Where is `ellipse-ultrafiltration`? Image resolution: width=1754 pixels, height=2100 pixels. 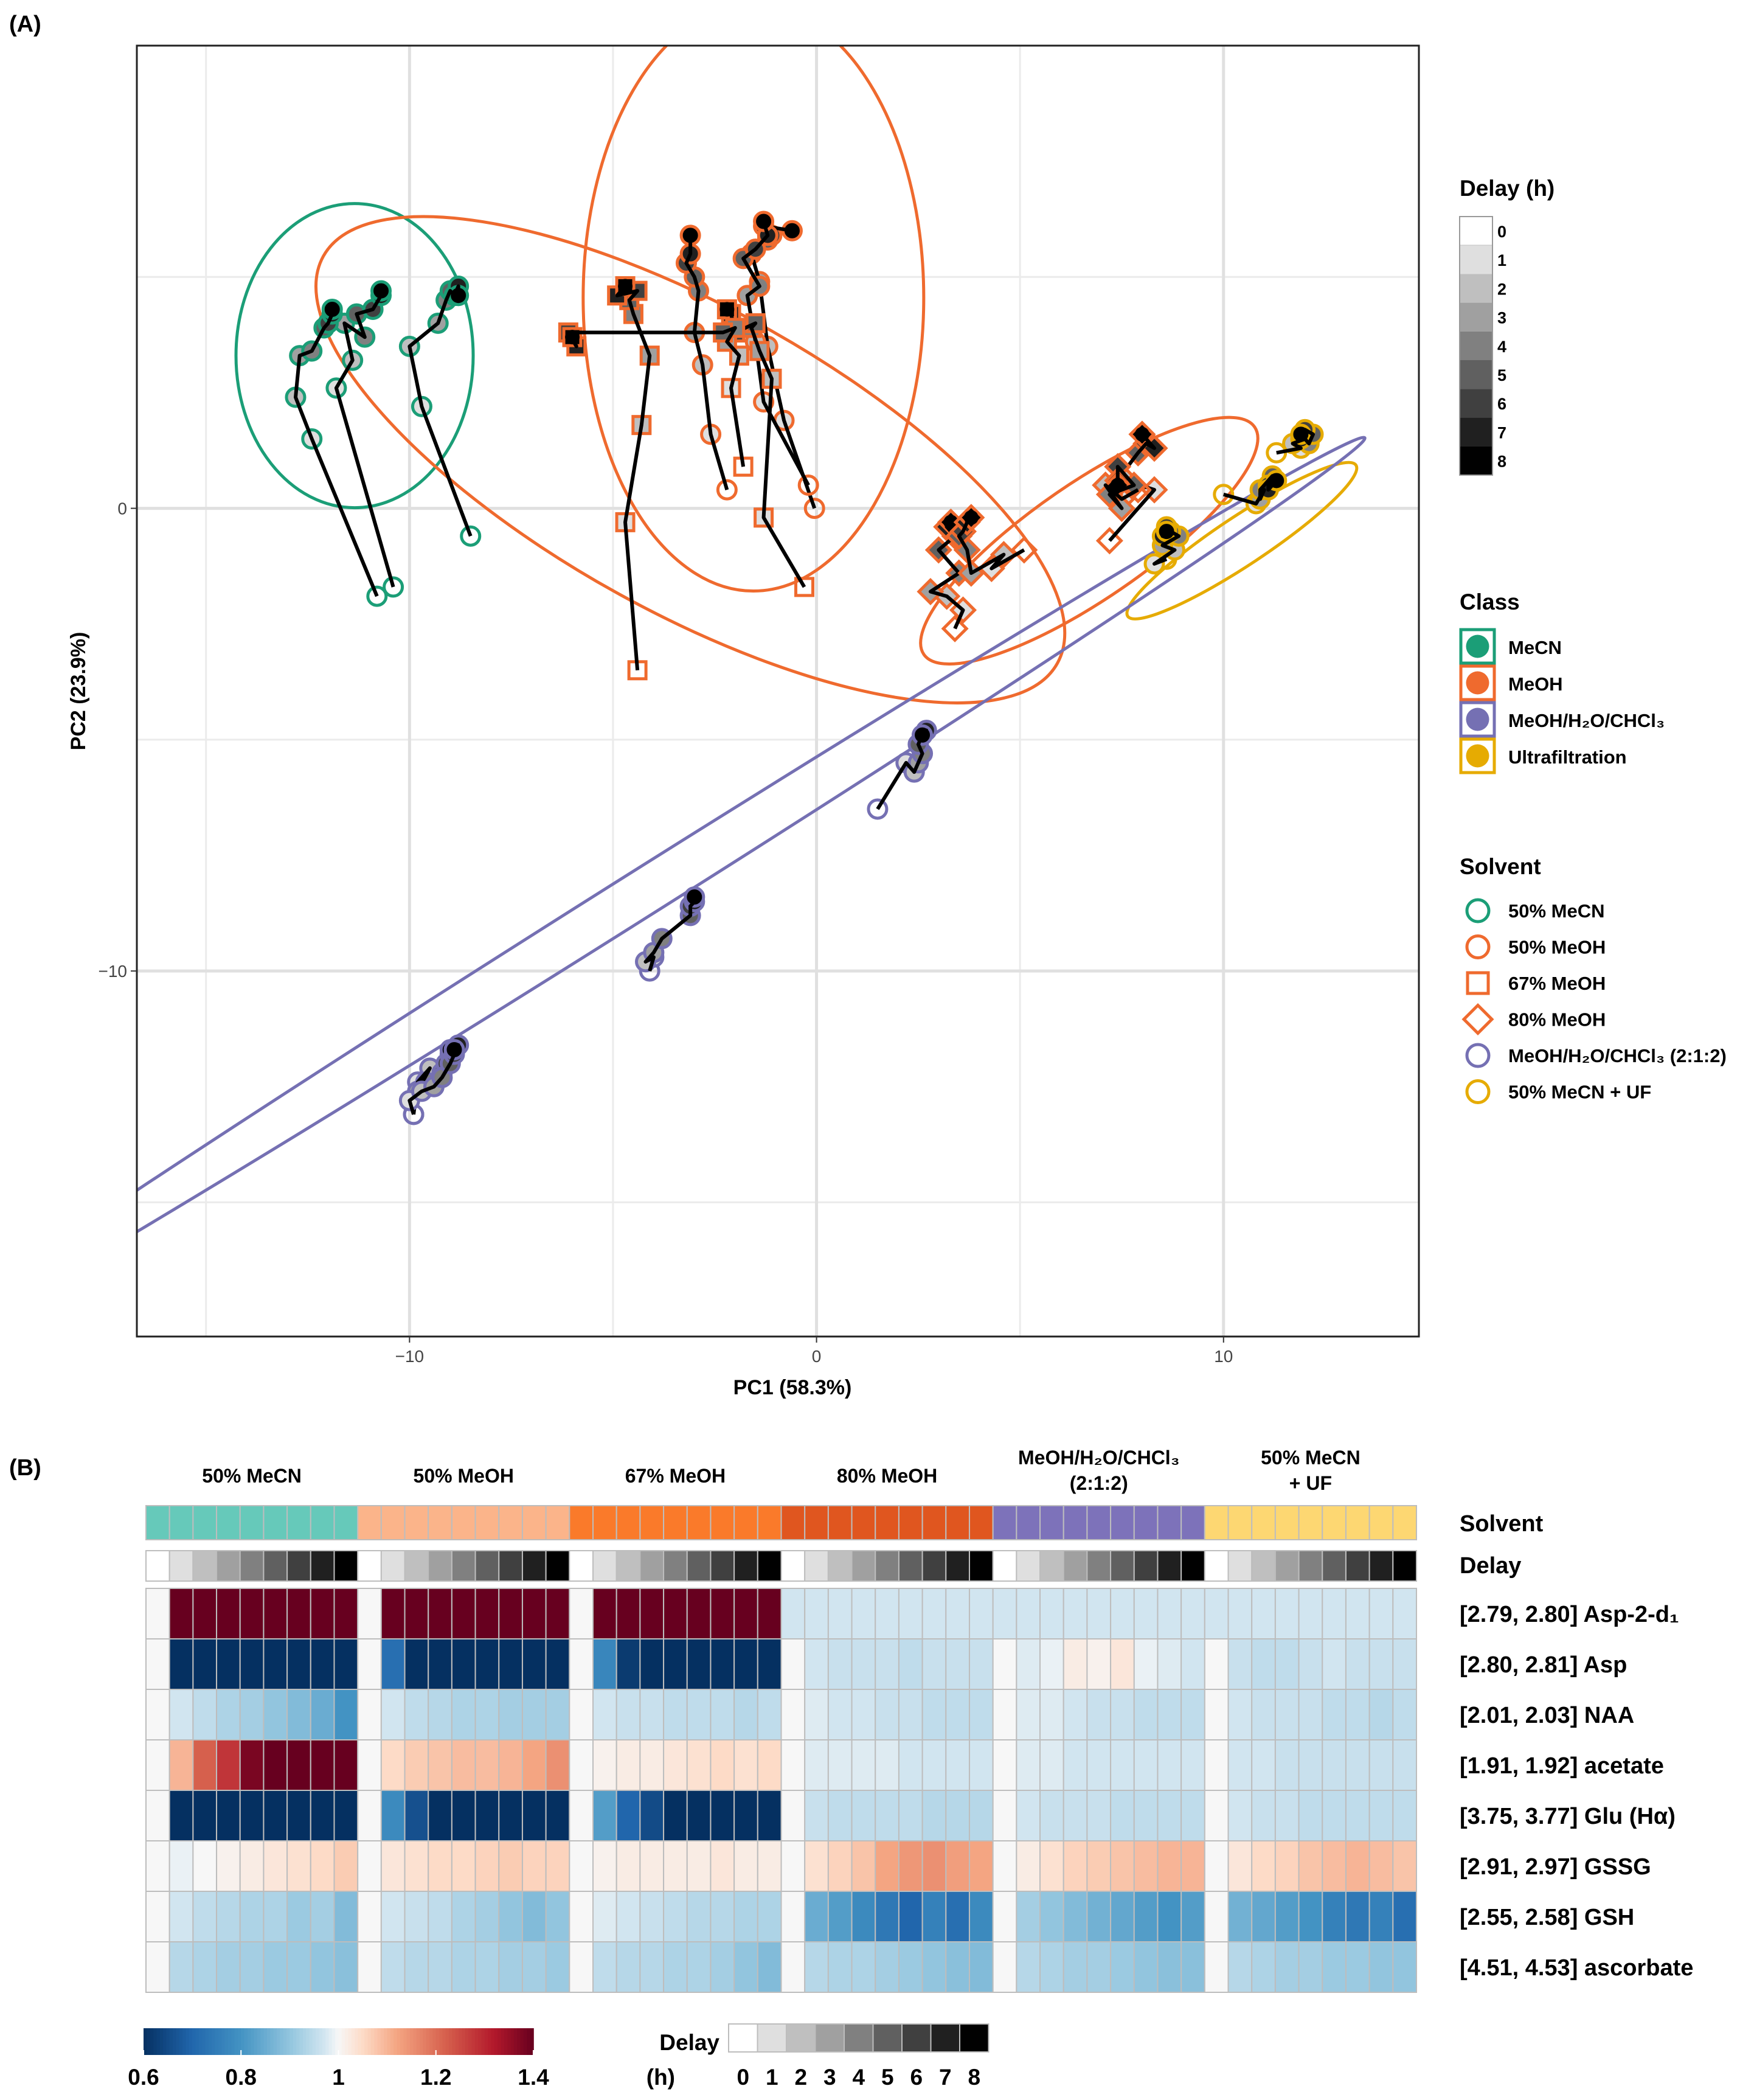
ellipse-ultrafiltration is located at coordinates (1242, 541).